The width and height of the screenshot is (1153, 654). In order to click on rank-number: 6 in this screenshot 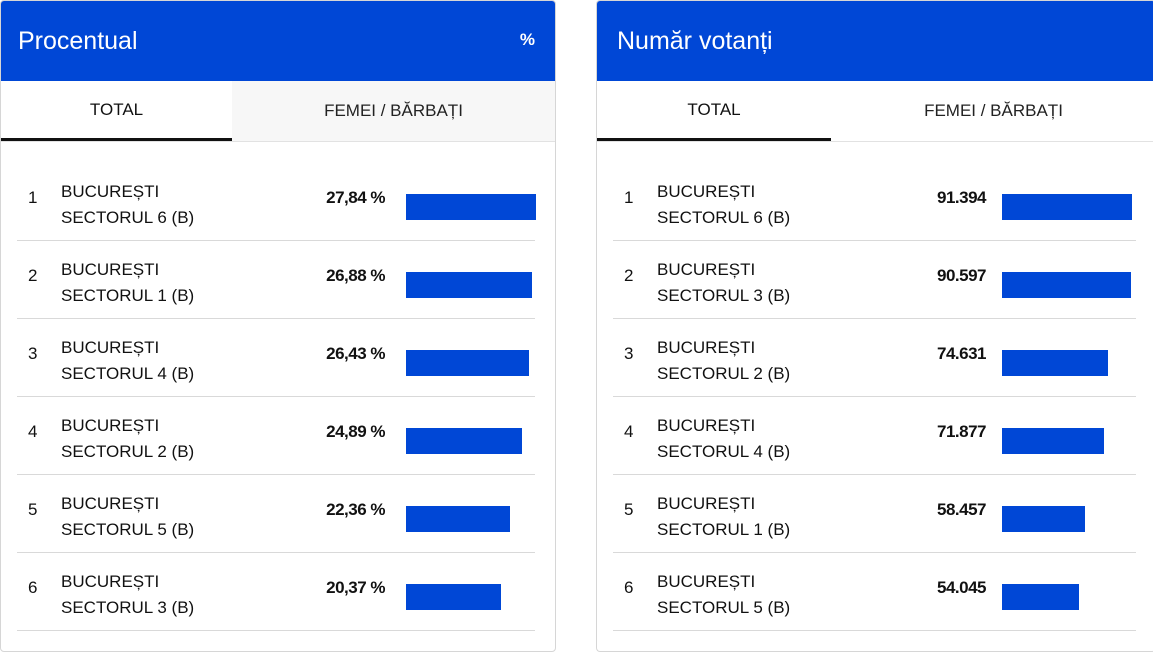, I will do `click(33, 587)`.